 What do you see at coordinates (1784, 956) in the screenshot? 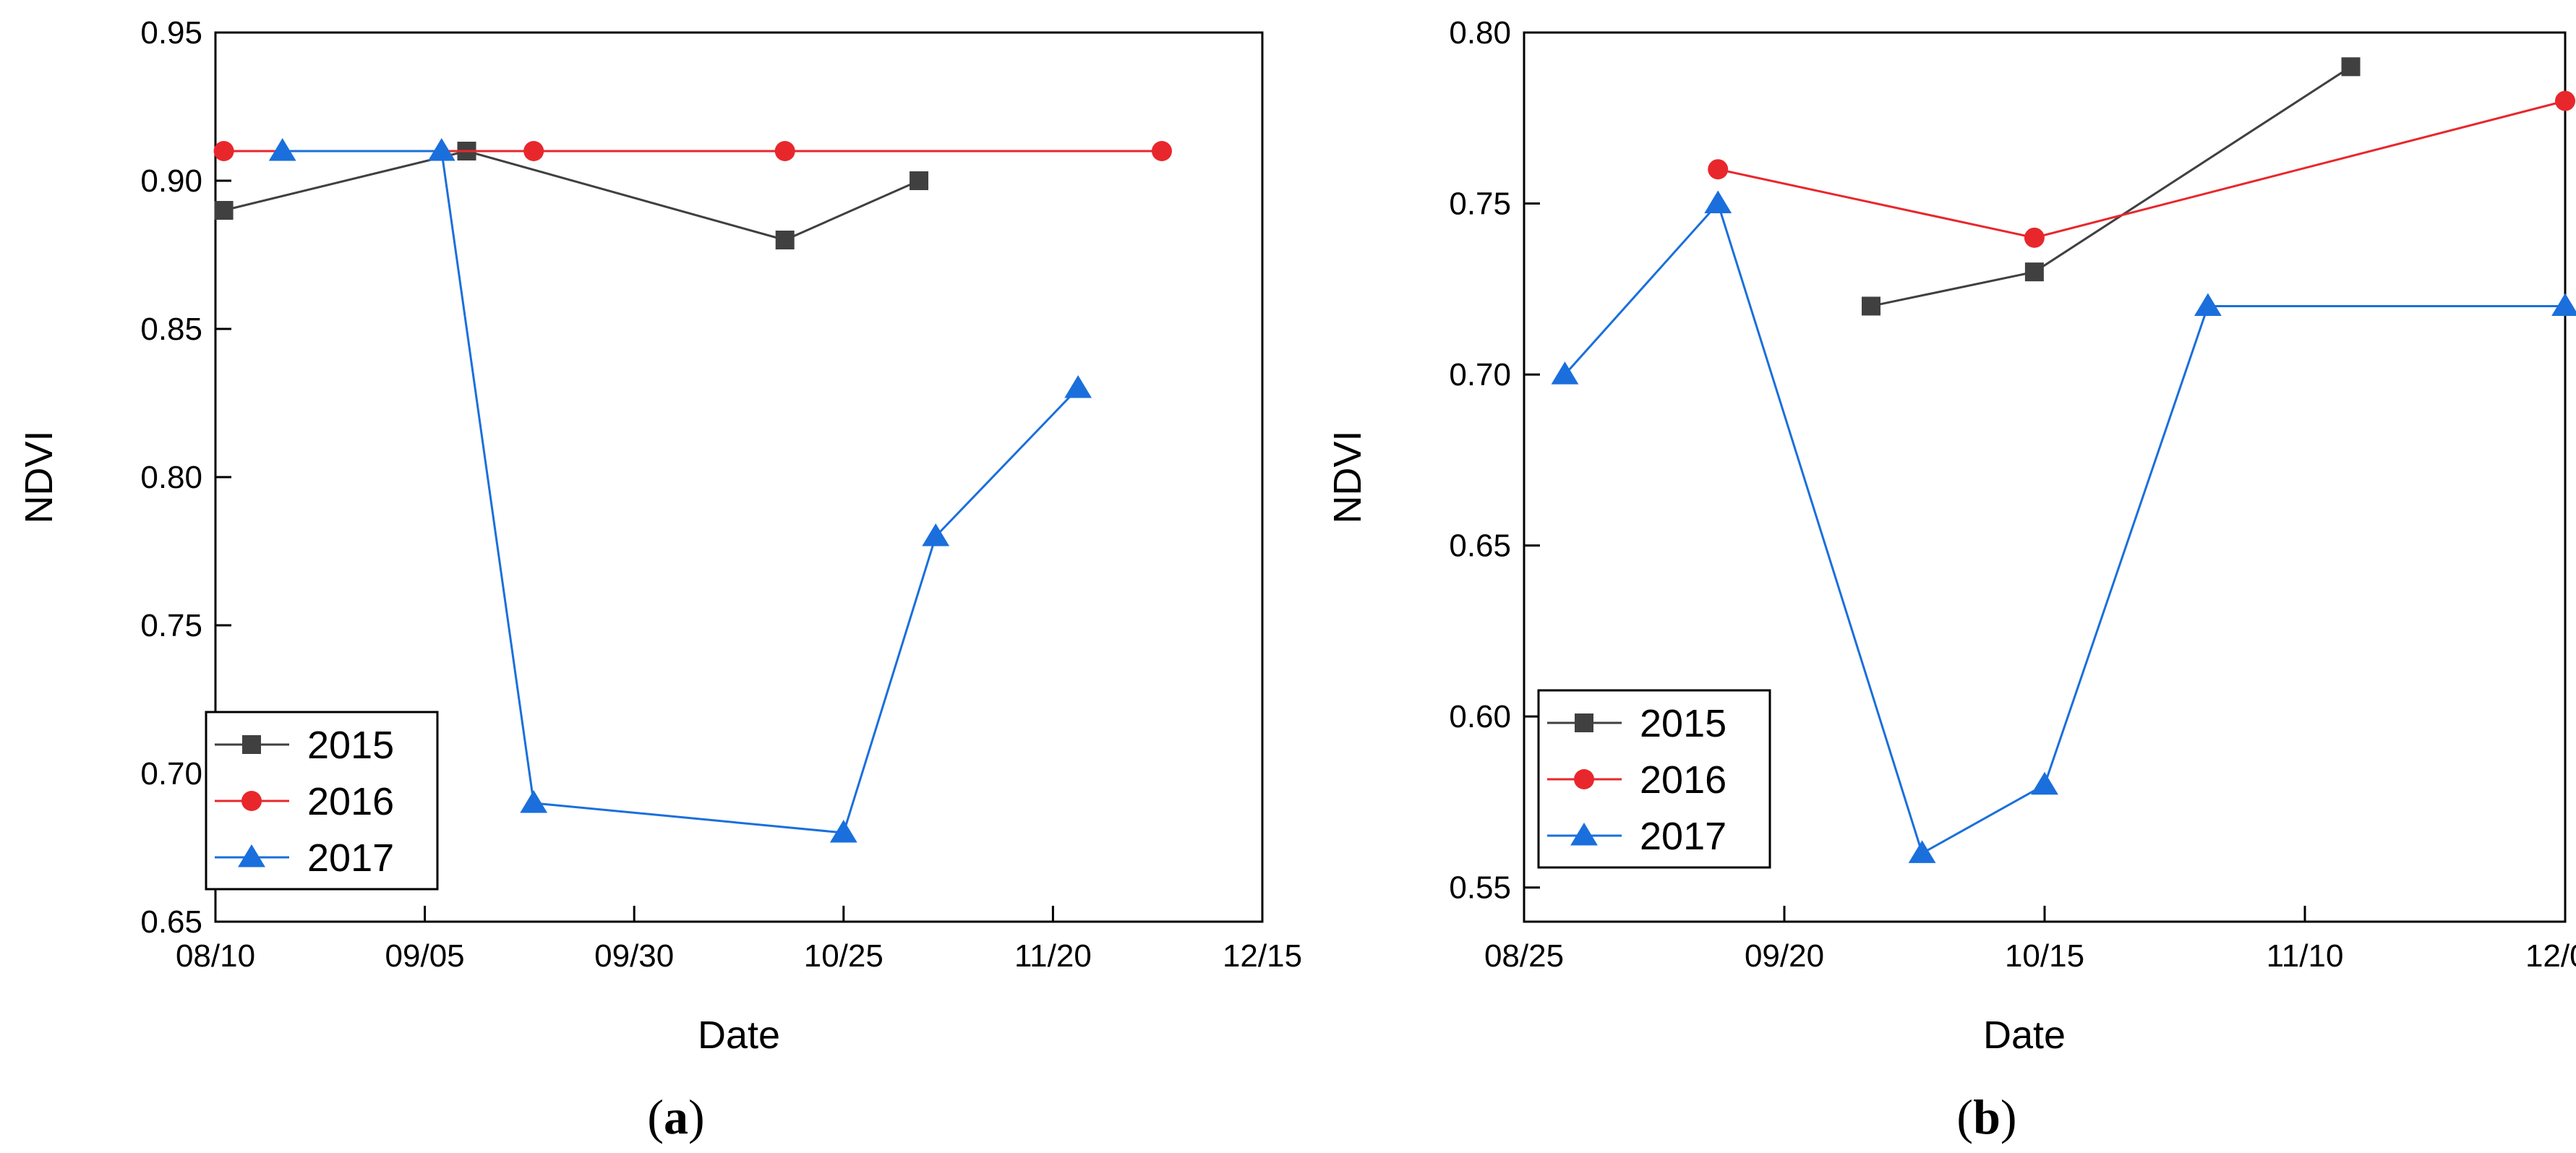
I see `panel-b-x-tick-label-1: 09/20` at bounding box center [1784, 956].